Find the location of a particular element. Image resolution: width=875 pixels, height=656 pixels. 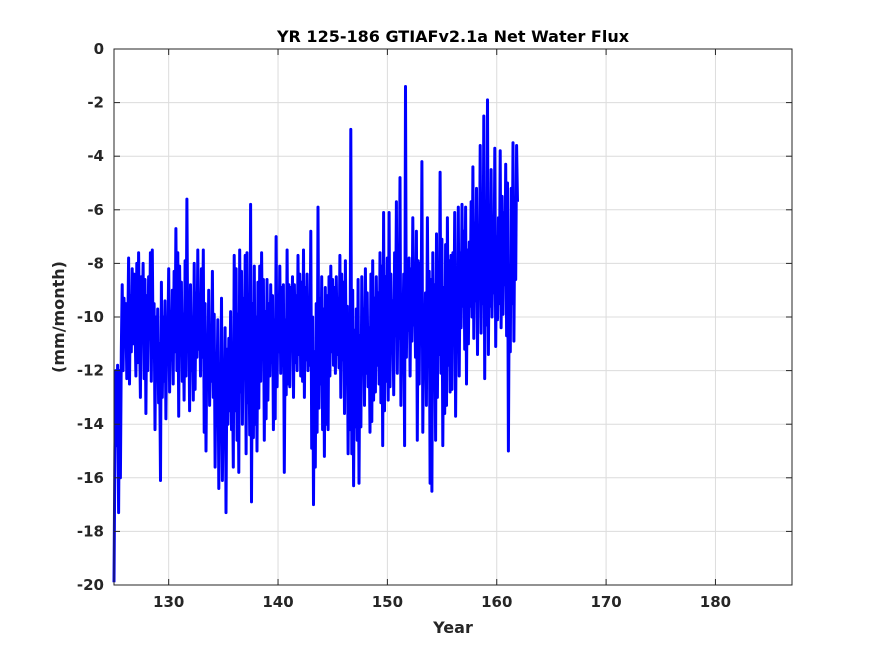

x-axis-label: Year is located at coordinates (452, 627).